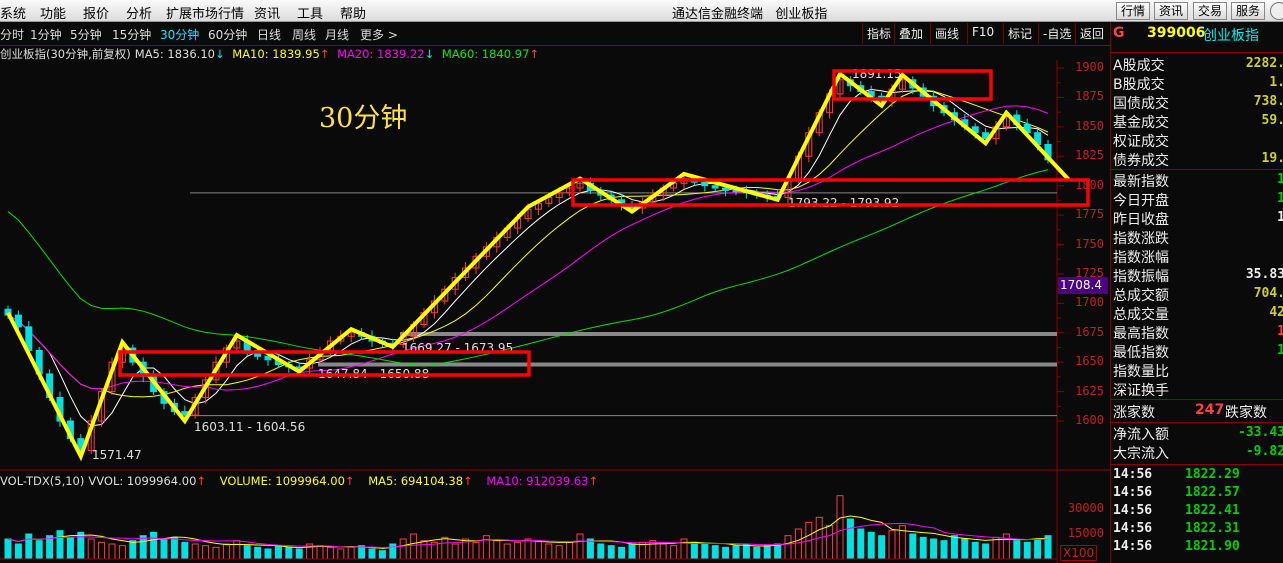 Image resolution: width=1283 pixels, height=563 pixels. What do you see at coordinates (139, 14) in the screenshot?
I see `menu-analysis: 分析` at bounding box center [139, 14].